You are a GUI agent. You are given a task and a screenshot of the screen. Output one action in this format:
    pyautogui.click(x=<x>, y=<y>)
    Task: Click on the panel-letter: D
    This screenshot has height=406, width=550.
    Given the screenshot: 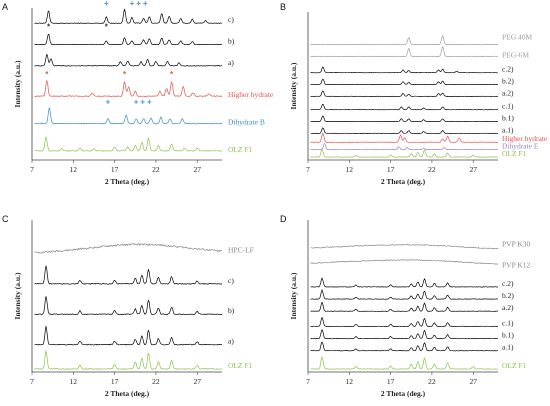 What is the action you would take?
    pyautogui.click(x=283, y=219)
    